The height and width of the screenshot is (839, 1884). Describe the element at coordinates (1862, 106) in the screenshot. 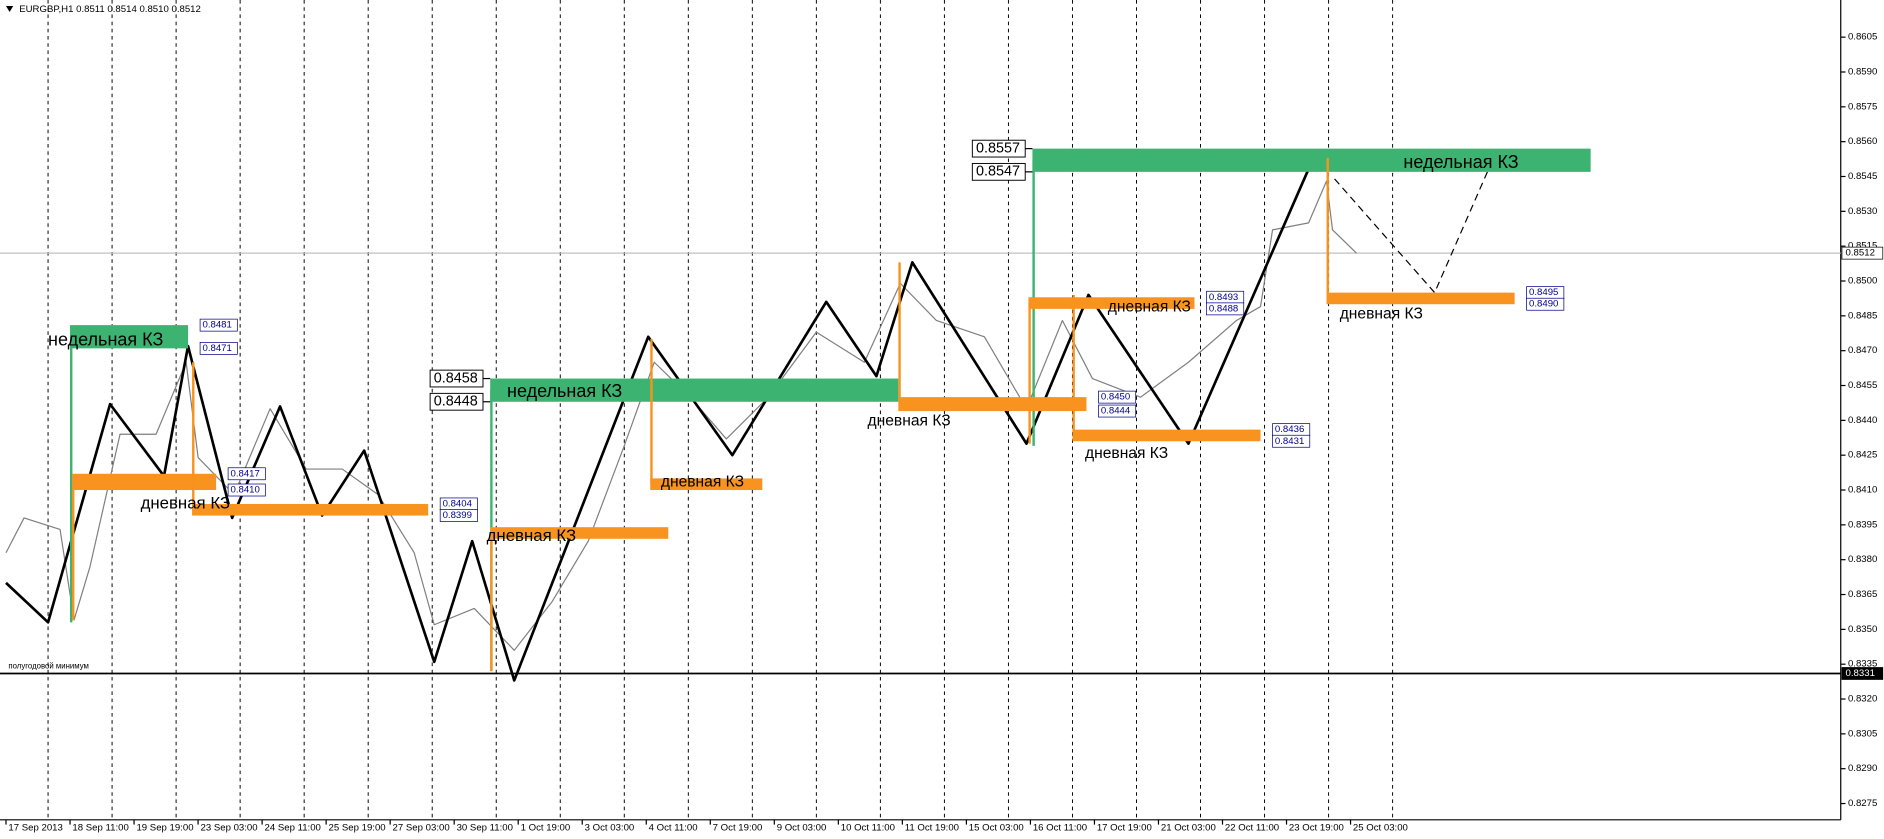

I see `y-tick-label: 0.8575` at that location.